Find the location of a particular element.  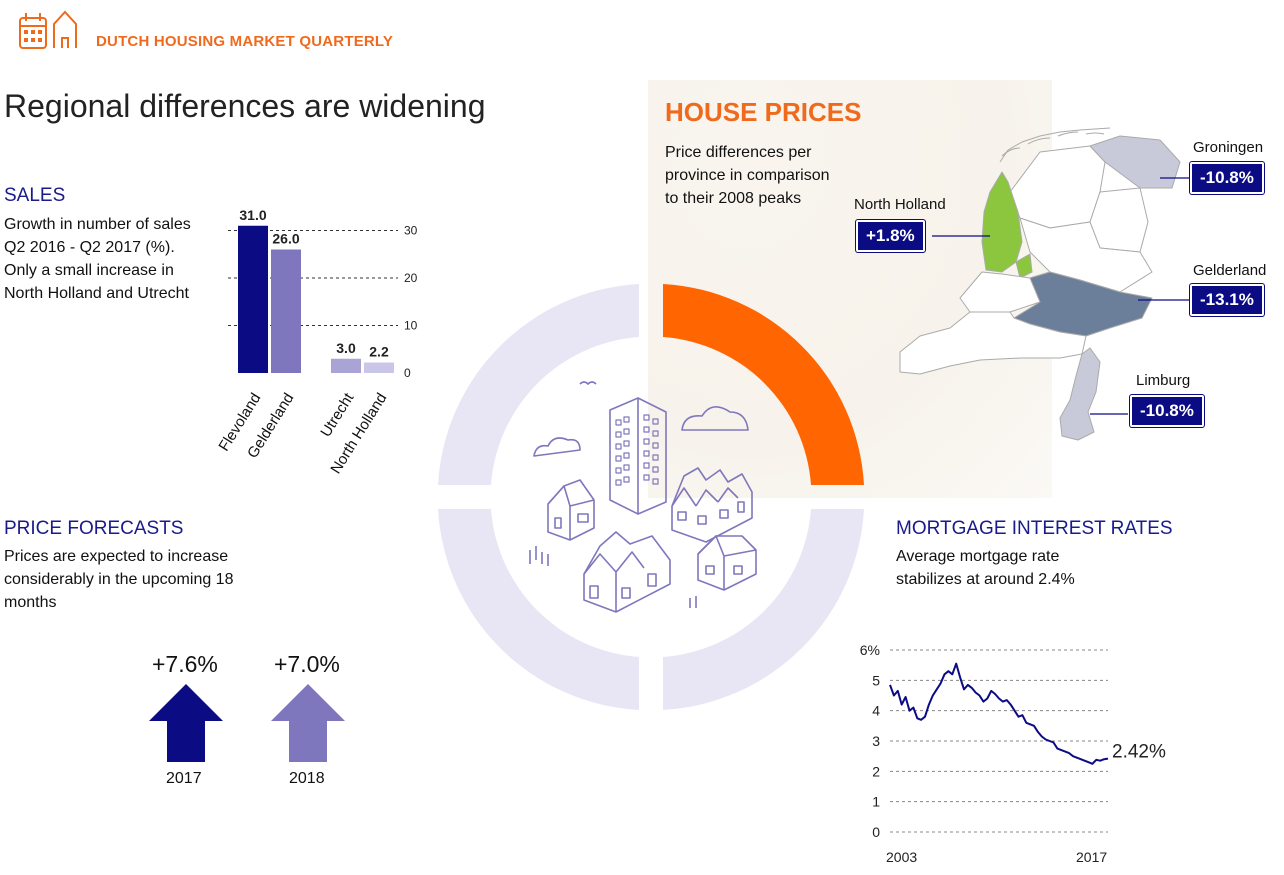

y-tick-label: 10 is located at coordinates (411, 326).